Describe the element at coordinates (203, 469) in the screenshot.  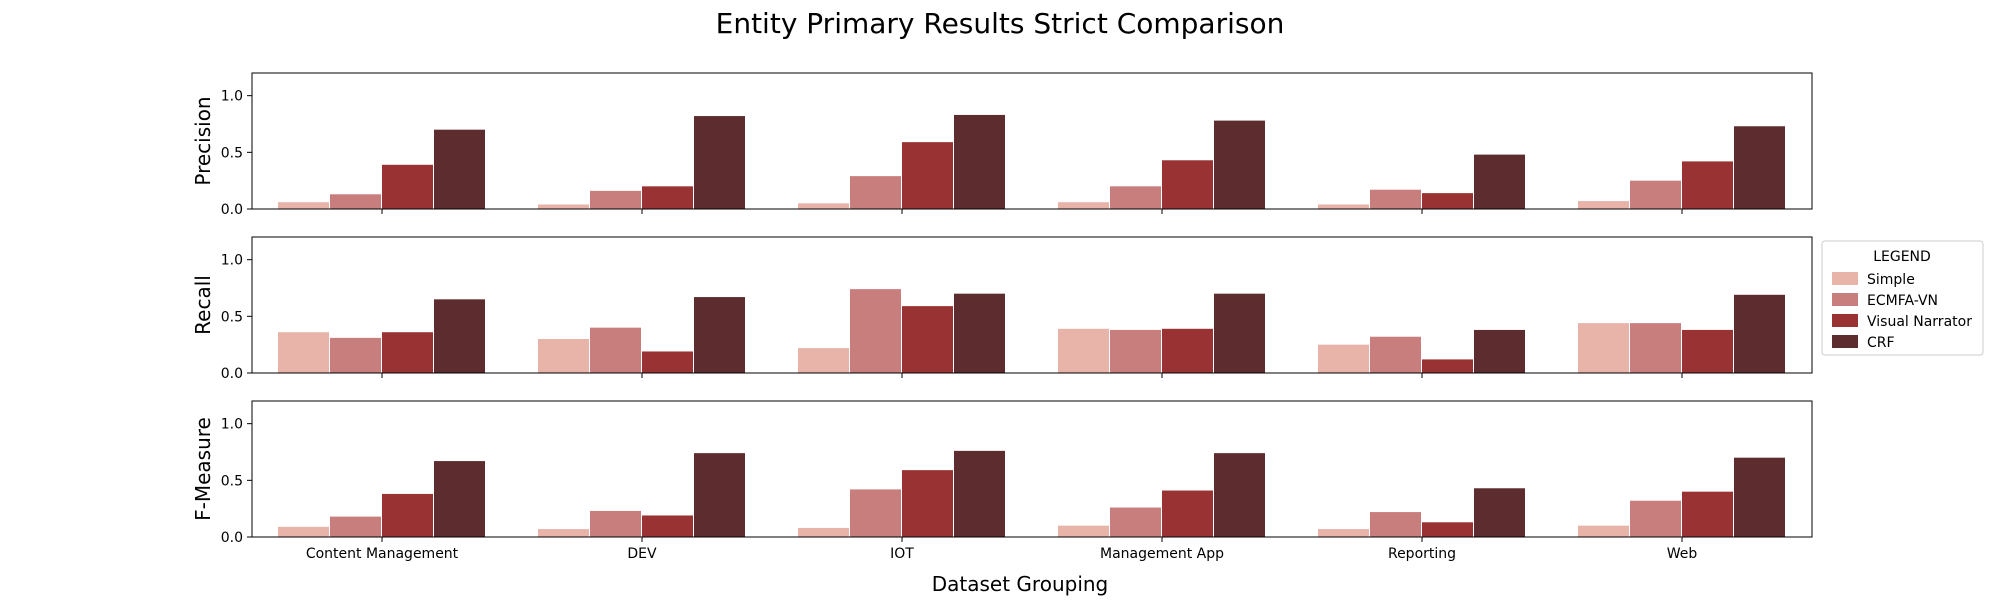
I see `y-axis-label-f-measure: F-Measure` at that location.